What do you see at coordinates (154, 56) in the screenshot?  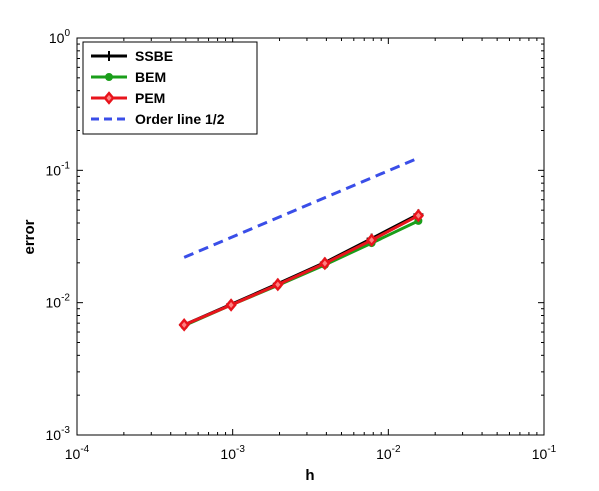 I see `legend-label: SSBE` at bounding box center [154, 56].